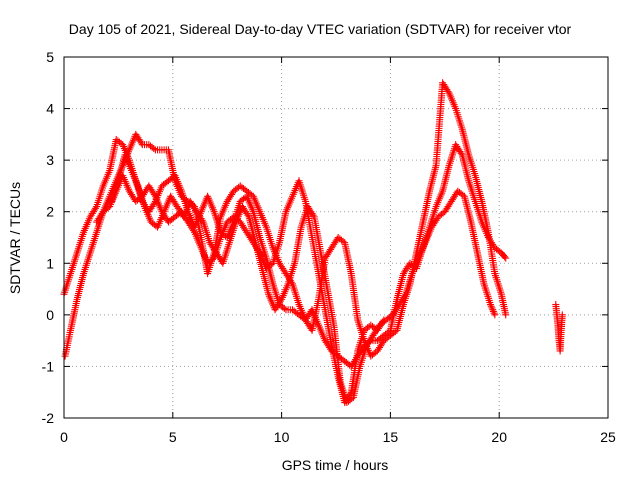 The width and height of the screenshot is (640, 480). What do you see at coordinates (50, 212) in the screenshot?
I see `y-tick-label: 2` at bounding box center [50, 212].